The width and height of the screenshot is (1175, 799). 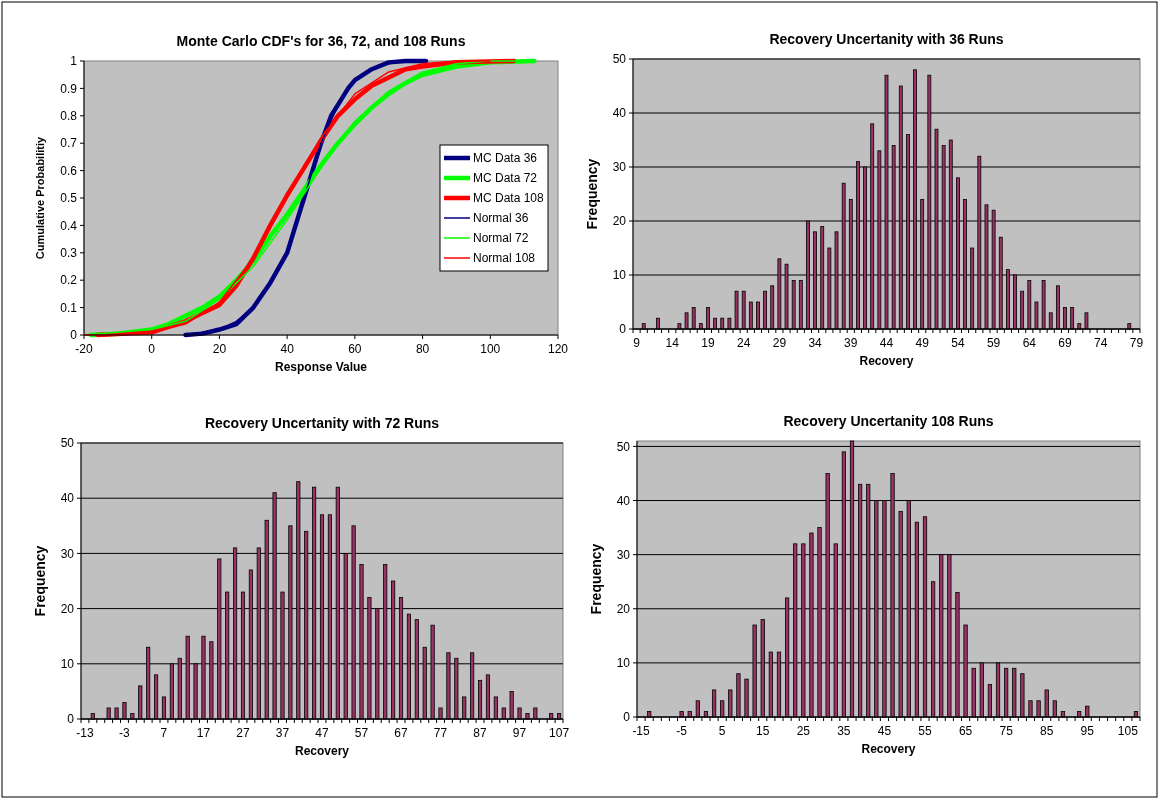 I want to click on x-tick-label: 87, so click(x=480, y=733).